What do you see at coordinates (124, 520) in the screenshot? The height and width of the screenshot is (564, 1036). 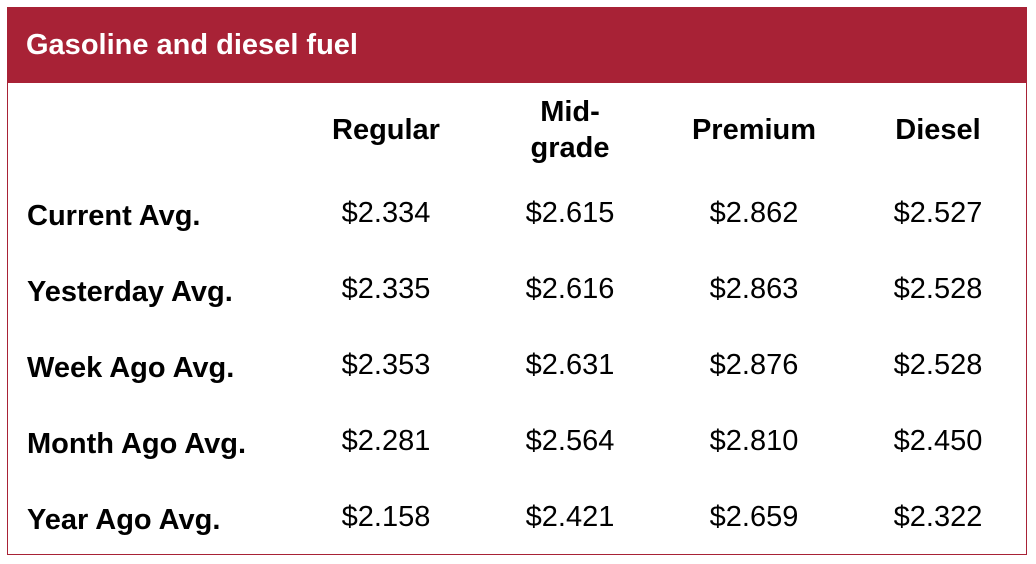 I see `row-label-year-ago: Year Ago Avg.` at bounding box center [124, 520].